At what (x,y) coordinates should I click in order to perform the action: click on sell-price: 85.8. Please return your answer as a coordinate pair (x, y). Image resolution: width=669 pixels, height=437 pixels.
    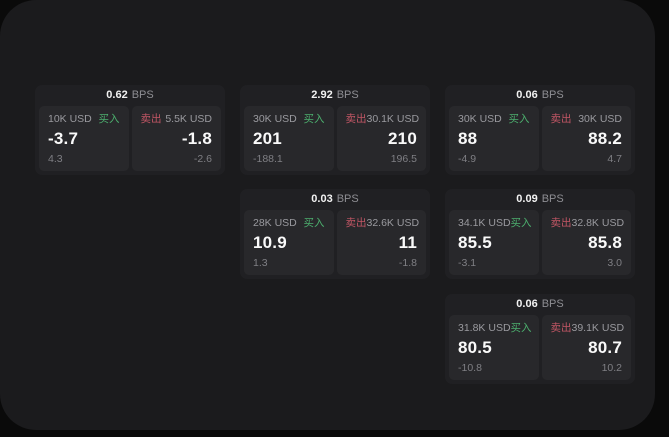
    Looking at the image, I should click on (605, 242).